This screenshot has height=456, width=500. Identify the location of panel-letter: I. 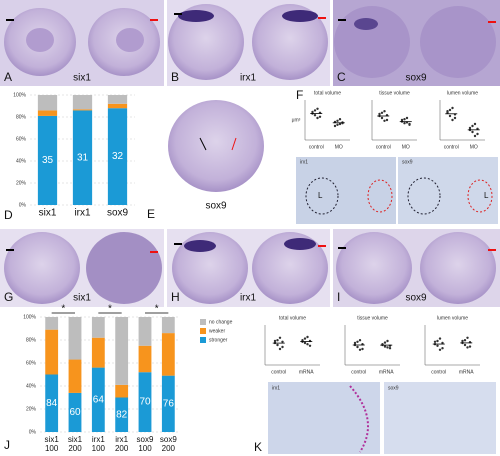
(338, 297).